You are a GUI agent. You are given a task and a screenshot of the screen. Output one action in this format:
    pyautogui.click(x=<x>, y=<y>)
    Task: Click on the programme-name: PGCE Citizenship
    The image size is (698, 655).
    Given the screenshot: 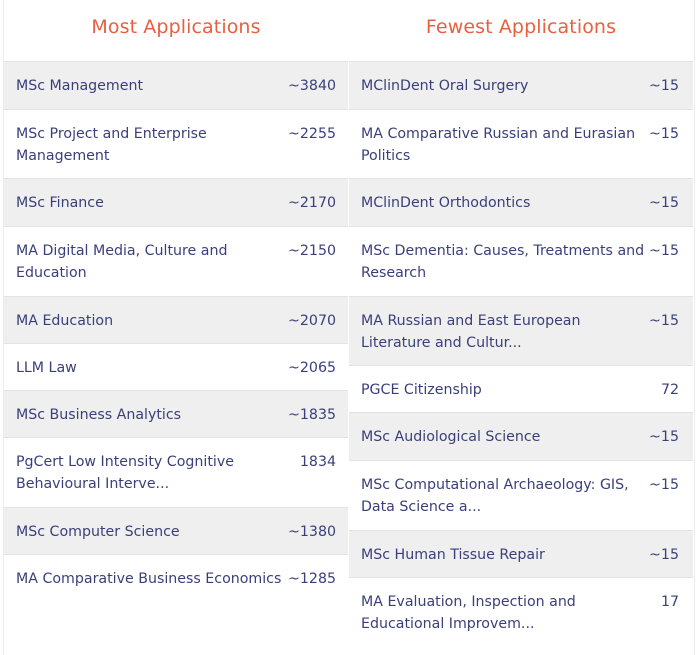 What is the action you would take?
    pyautogui.click(x=421, y=390)
    